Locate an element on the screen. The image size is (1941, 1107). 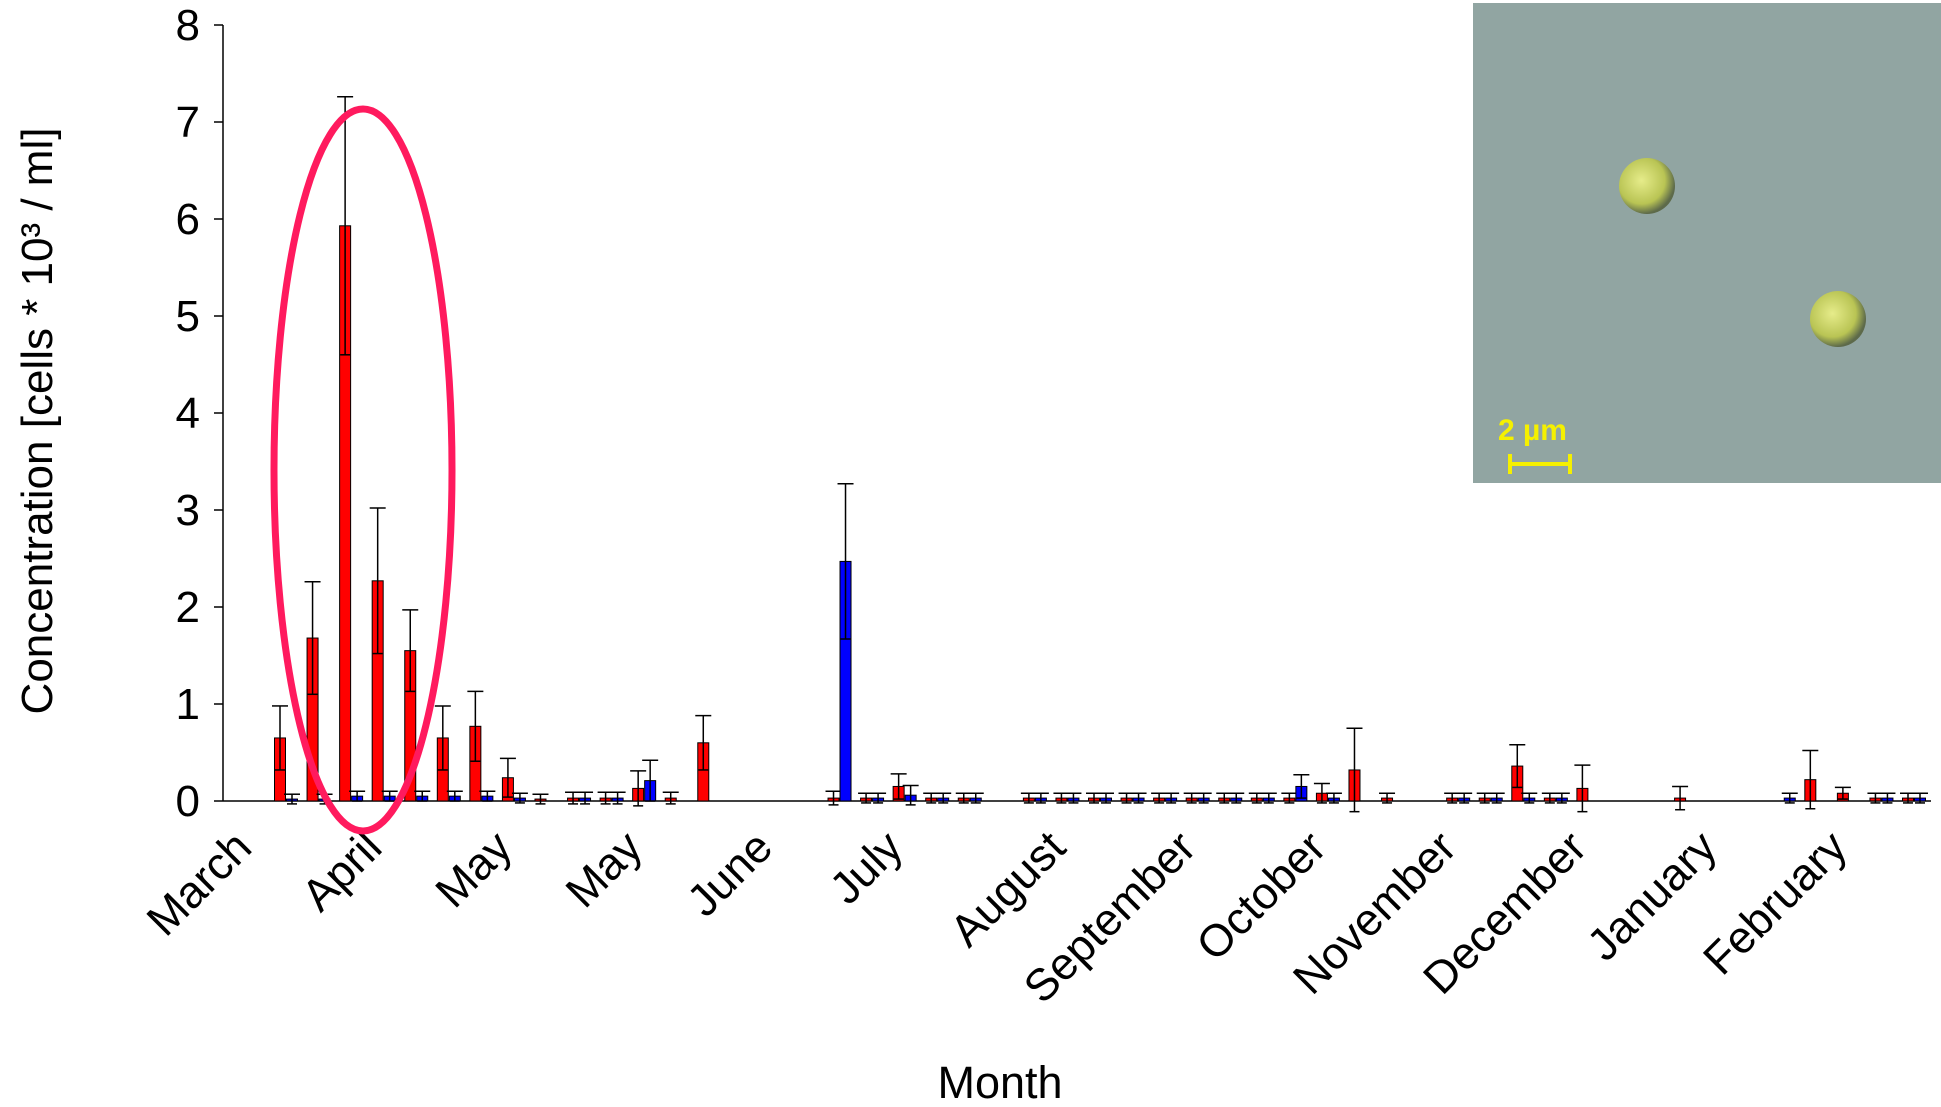
scale-label: 2 µm is located at coordinates (1532, 430).